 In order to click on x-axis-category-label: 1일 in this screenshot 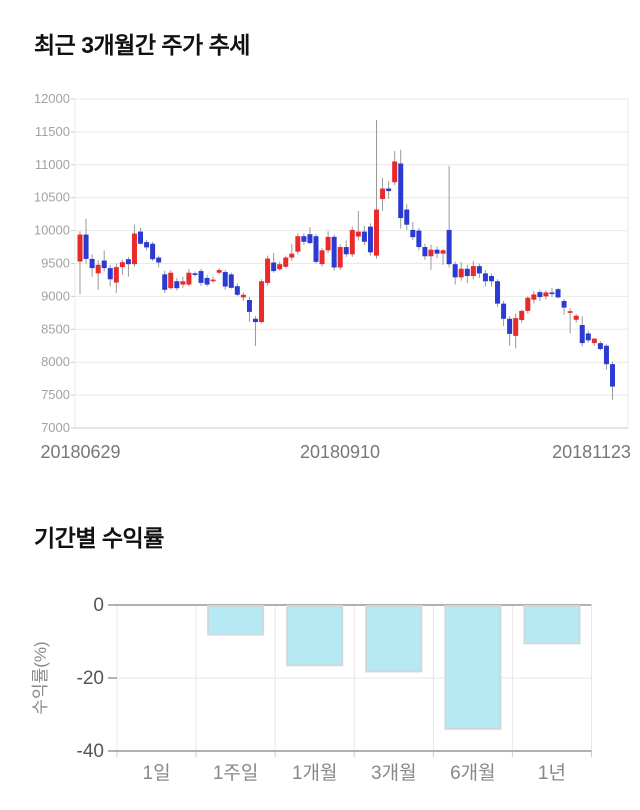, I will do `click(157, 773)`.